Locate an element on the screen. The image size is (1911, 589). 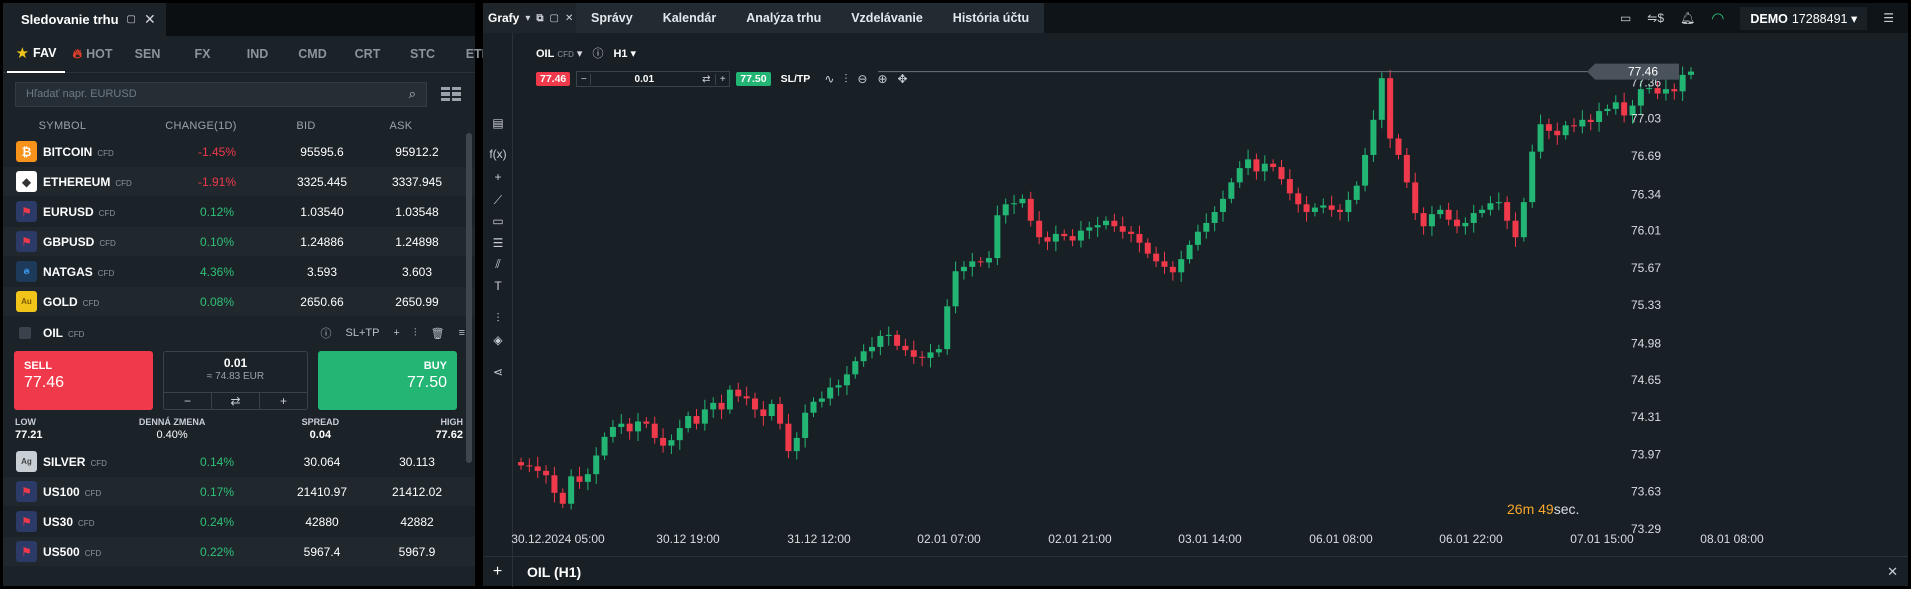
measure-icon: ⫶ is located at coordinates (498, 318).